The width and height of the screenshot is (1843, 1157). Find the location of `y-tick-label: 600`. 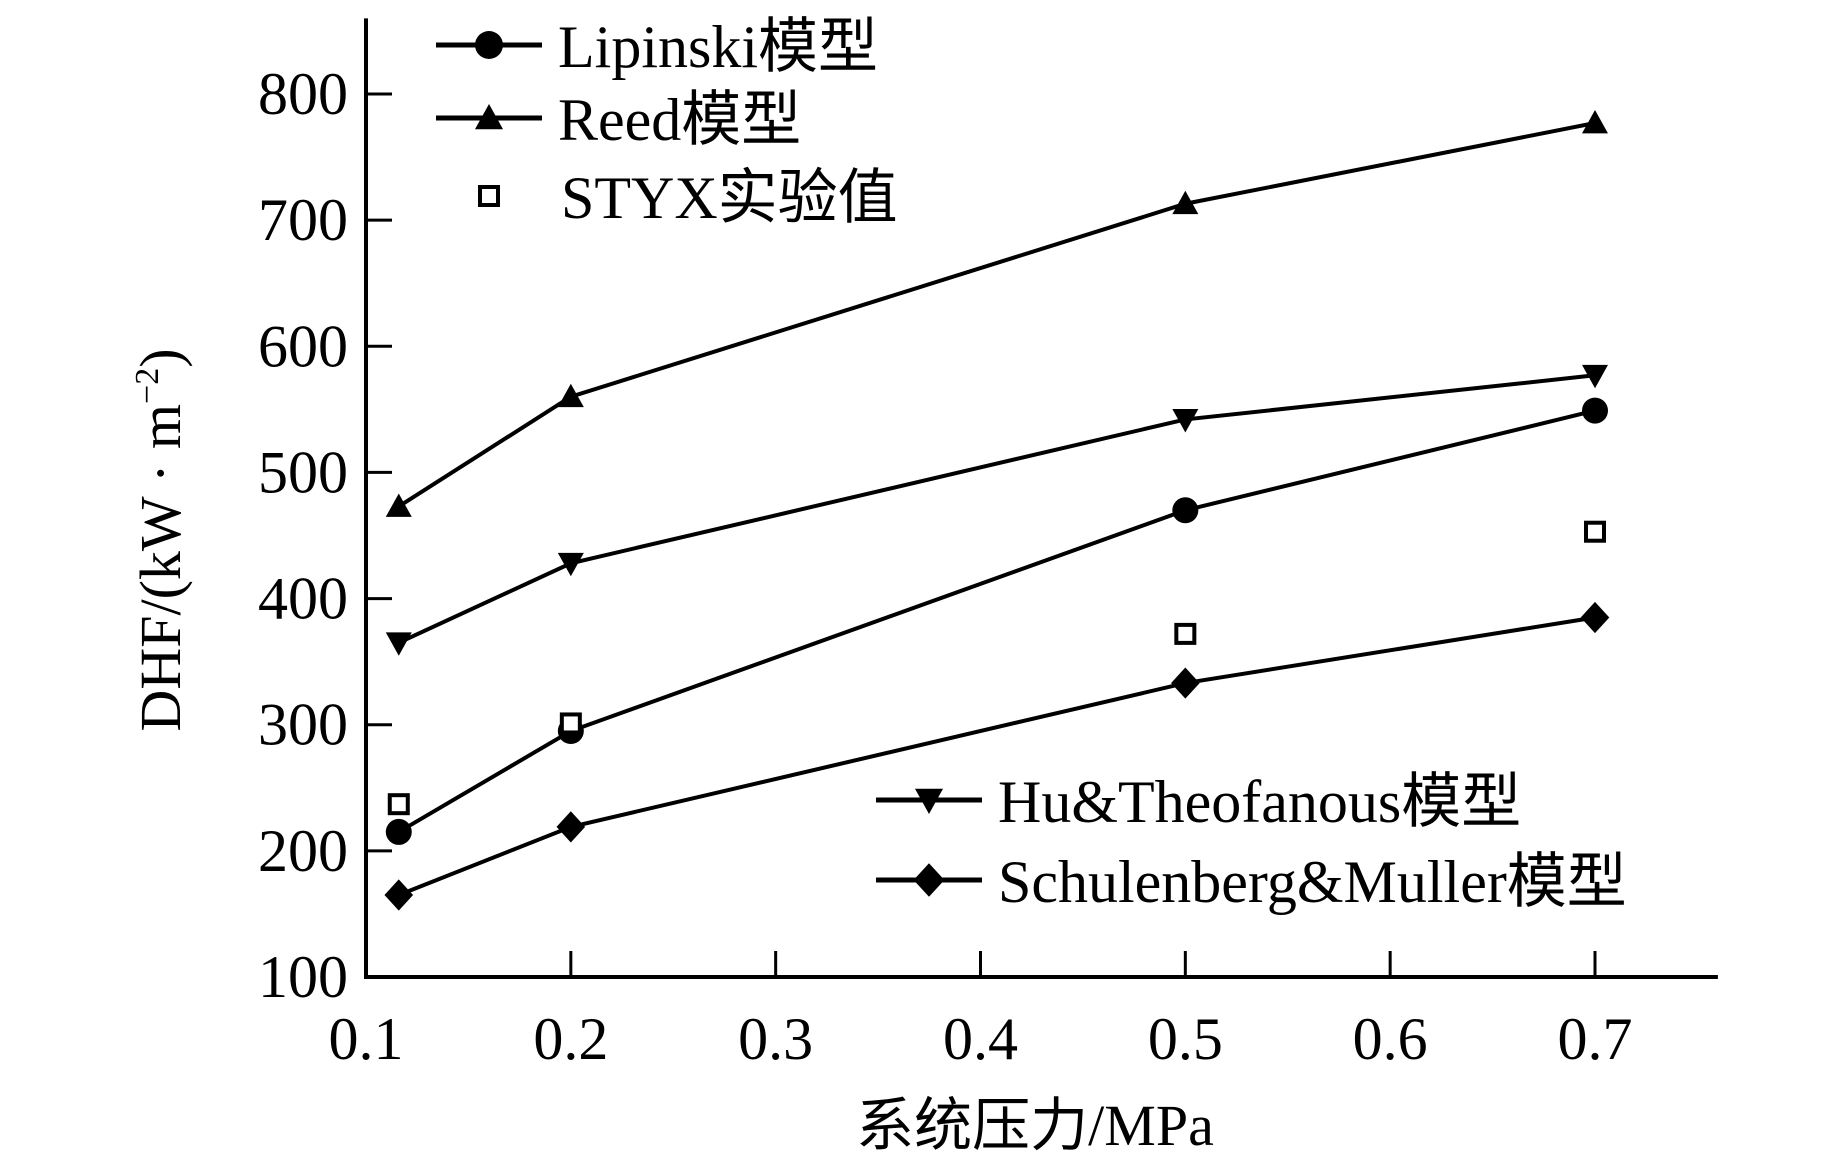

y-tick-label: 600 is located at coordinates (303, 346).